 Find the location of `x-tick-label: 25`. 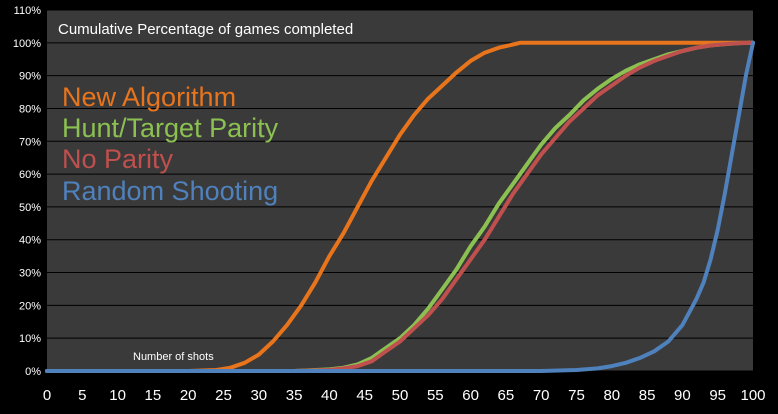

x-tick-label: 25 is located at coordinates (223, 395).